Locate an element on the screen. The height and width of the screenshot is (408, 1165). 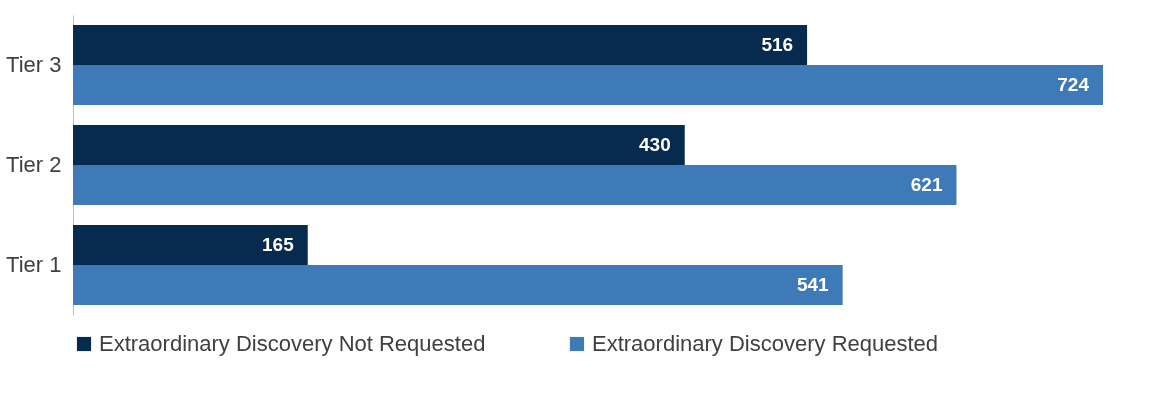
y-tick-label: Tier 3 is located at coordinates (34, 64).